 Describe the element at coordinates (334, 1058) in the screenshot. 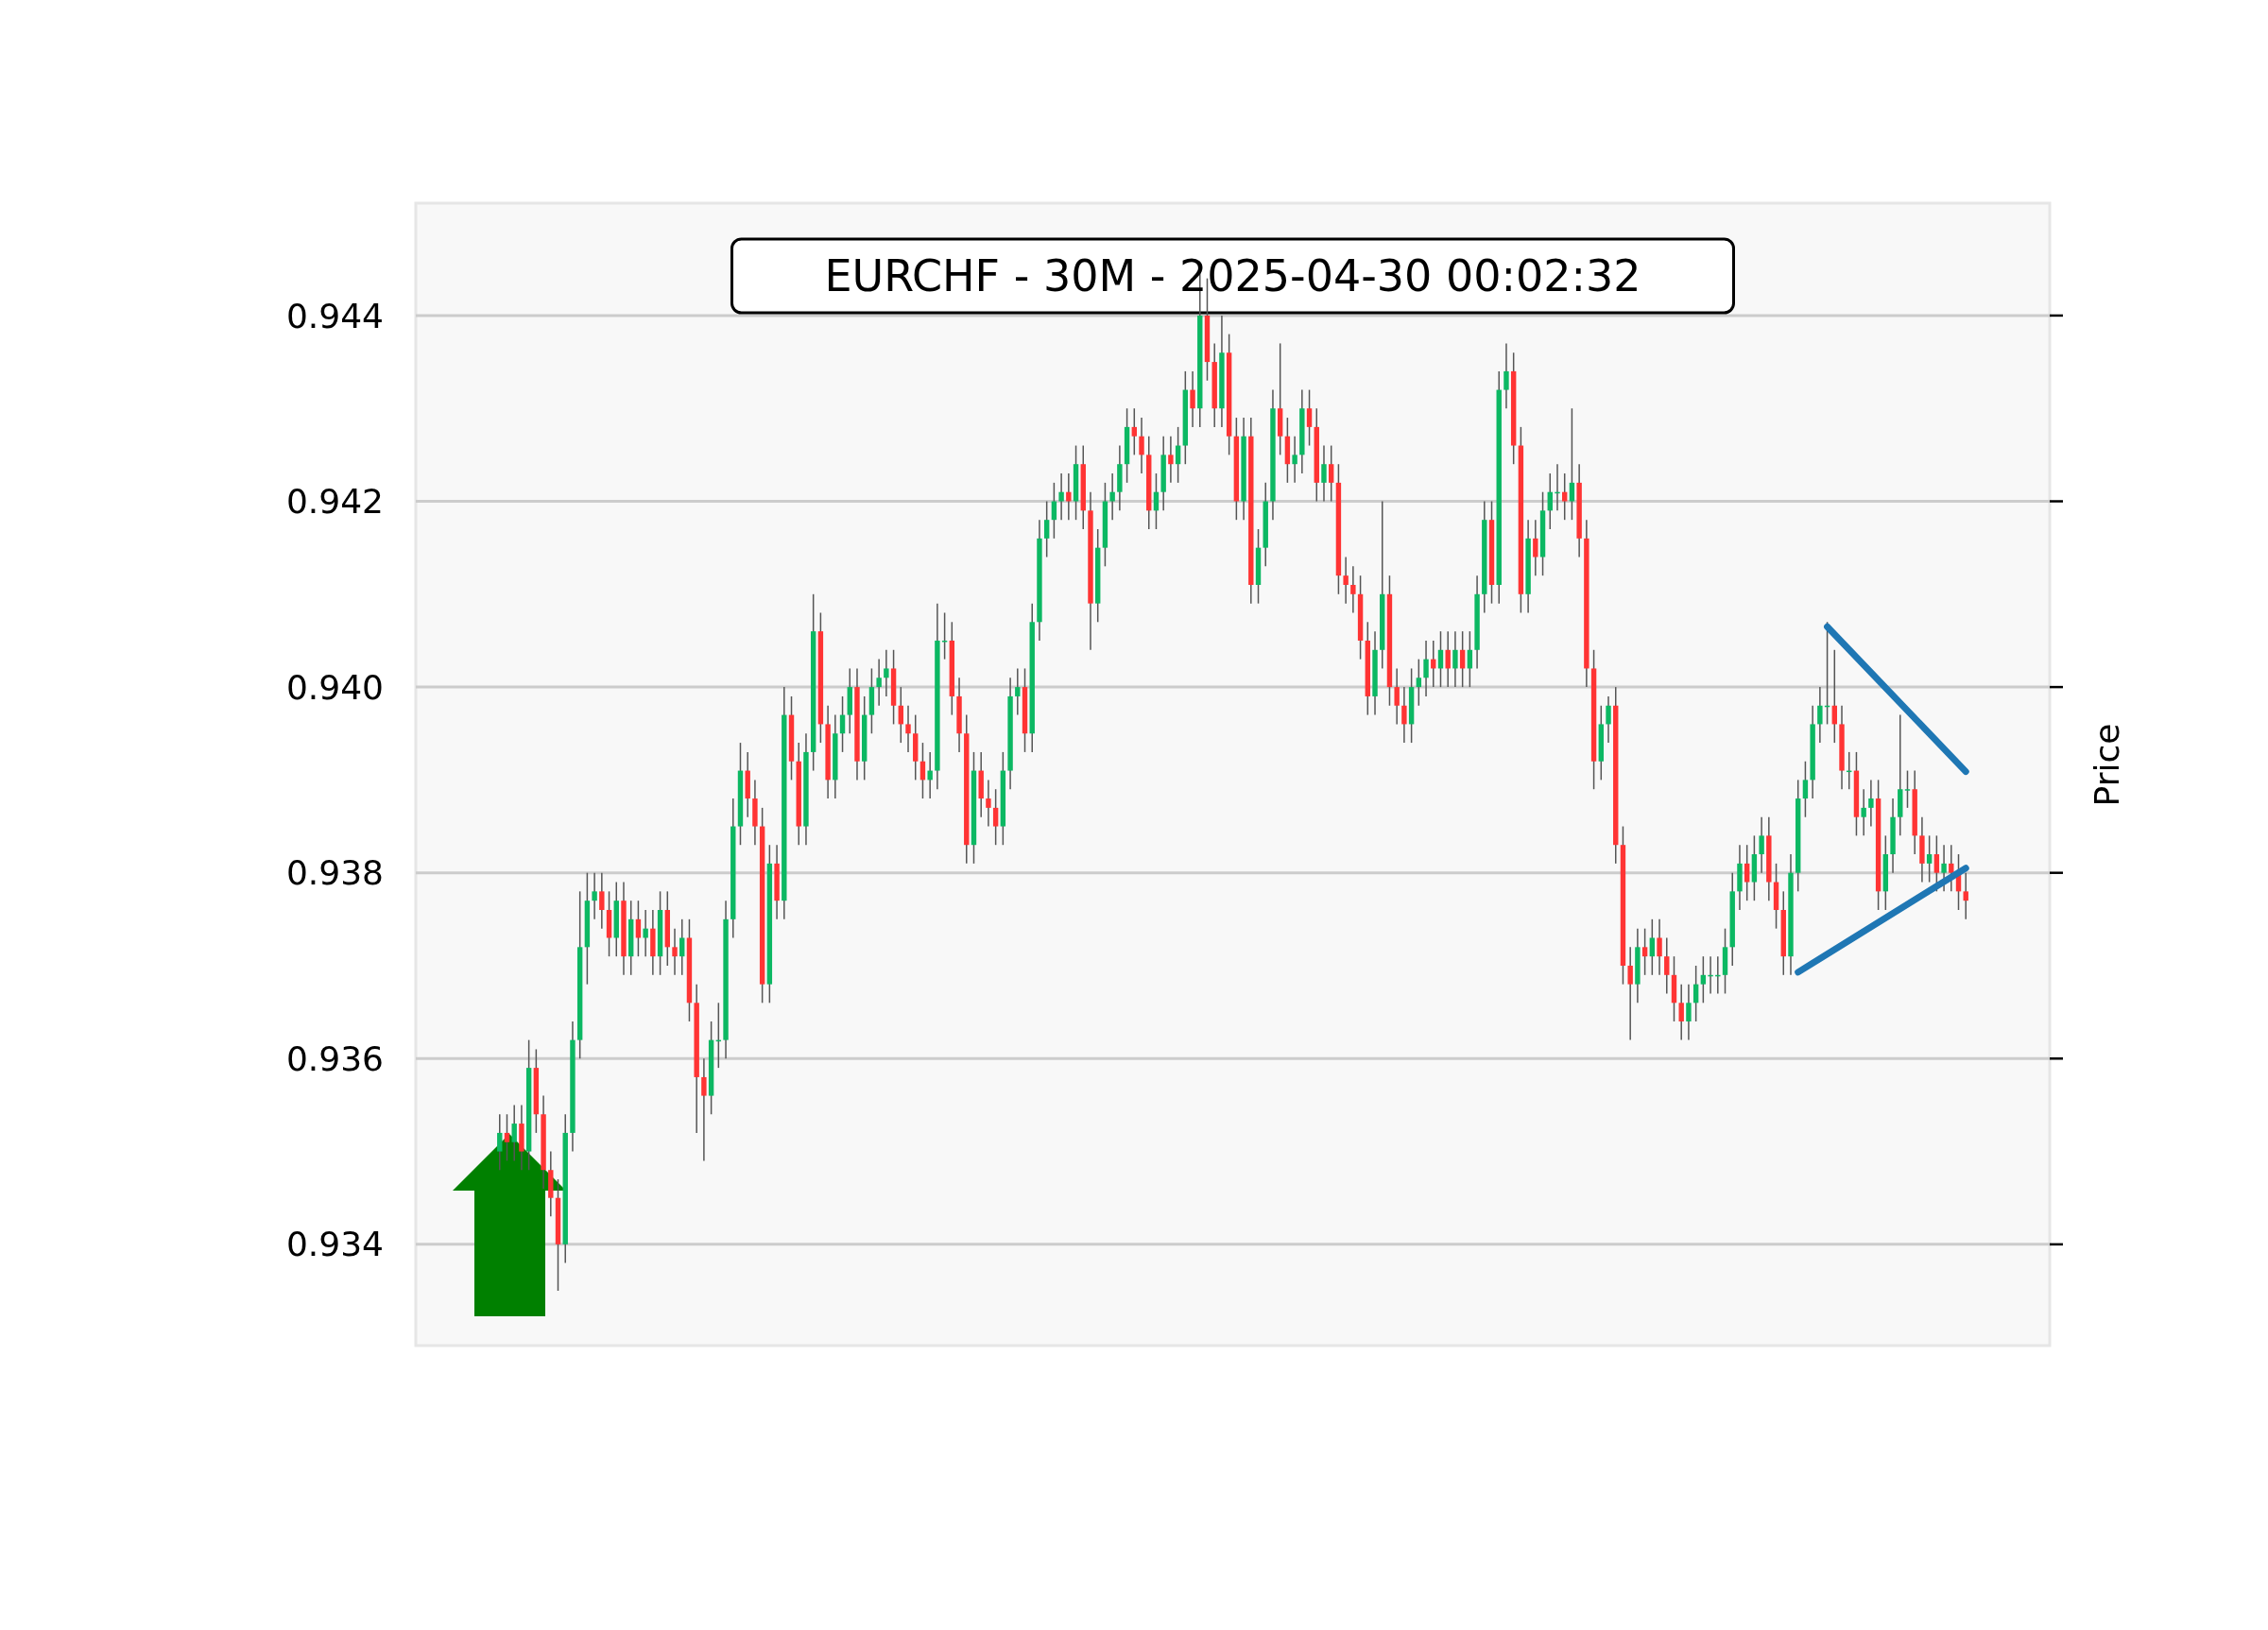

I see `y-tick-label: 0.936` at that location.